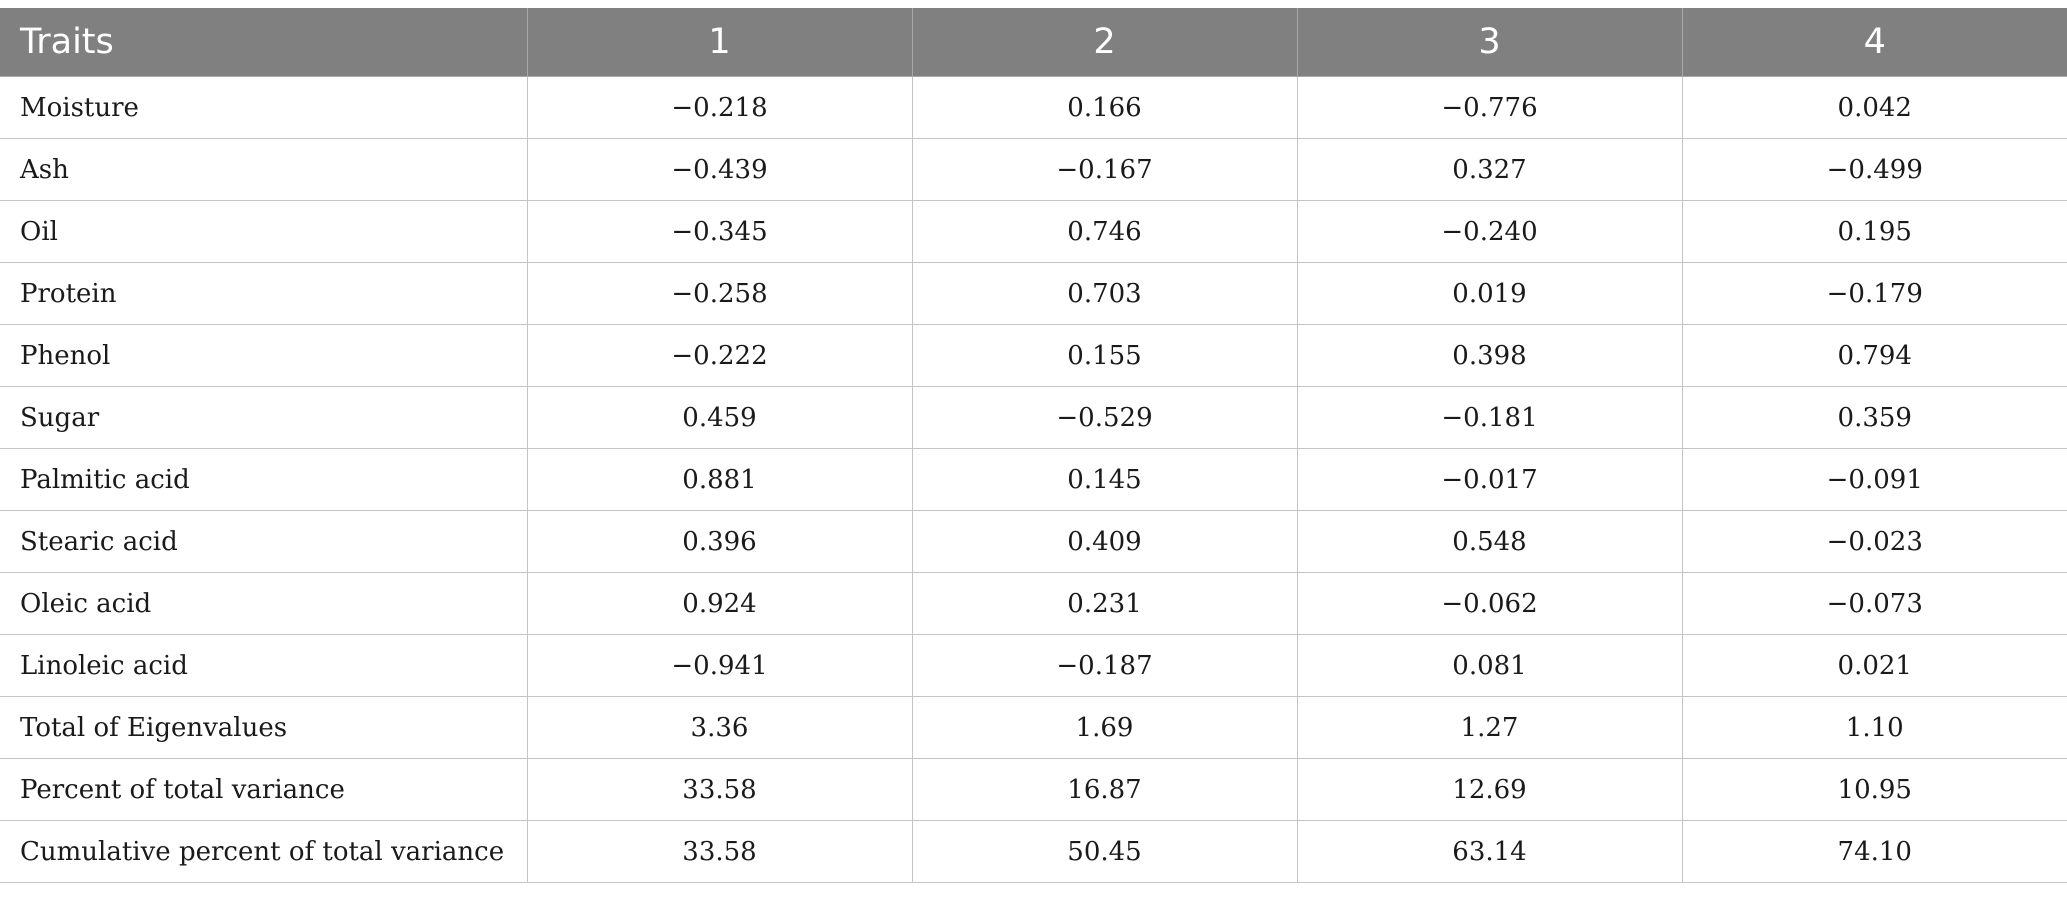  I want to click on value-cell: 0.081, so click(1490, 665).